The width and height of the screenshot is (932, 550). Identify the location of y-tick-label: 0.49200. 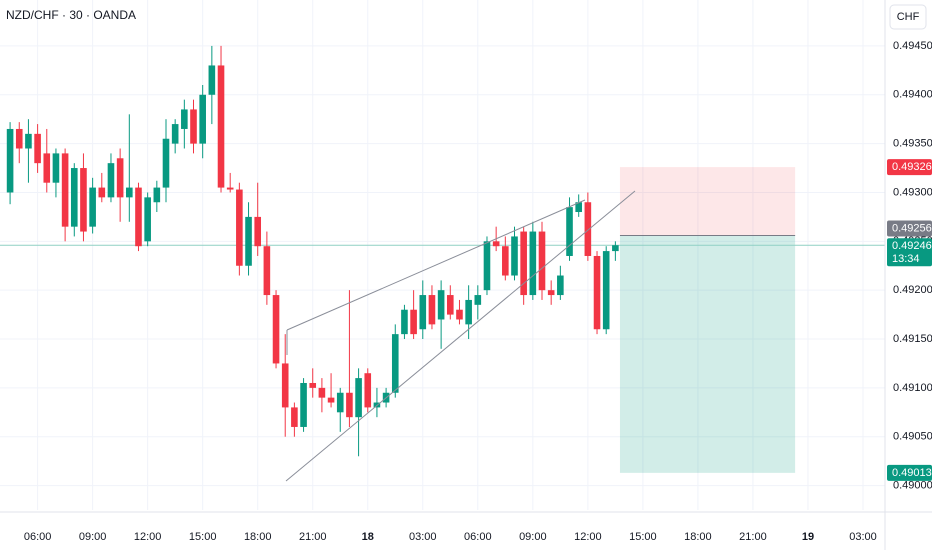
(912, 290).